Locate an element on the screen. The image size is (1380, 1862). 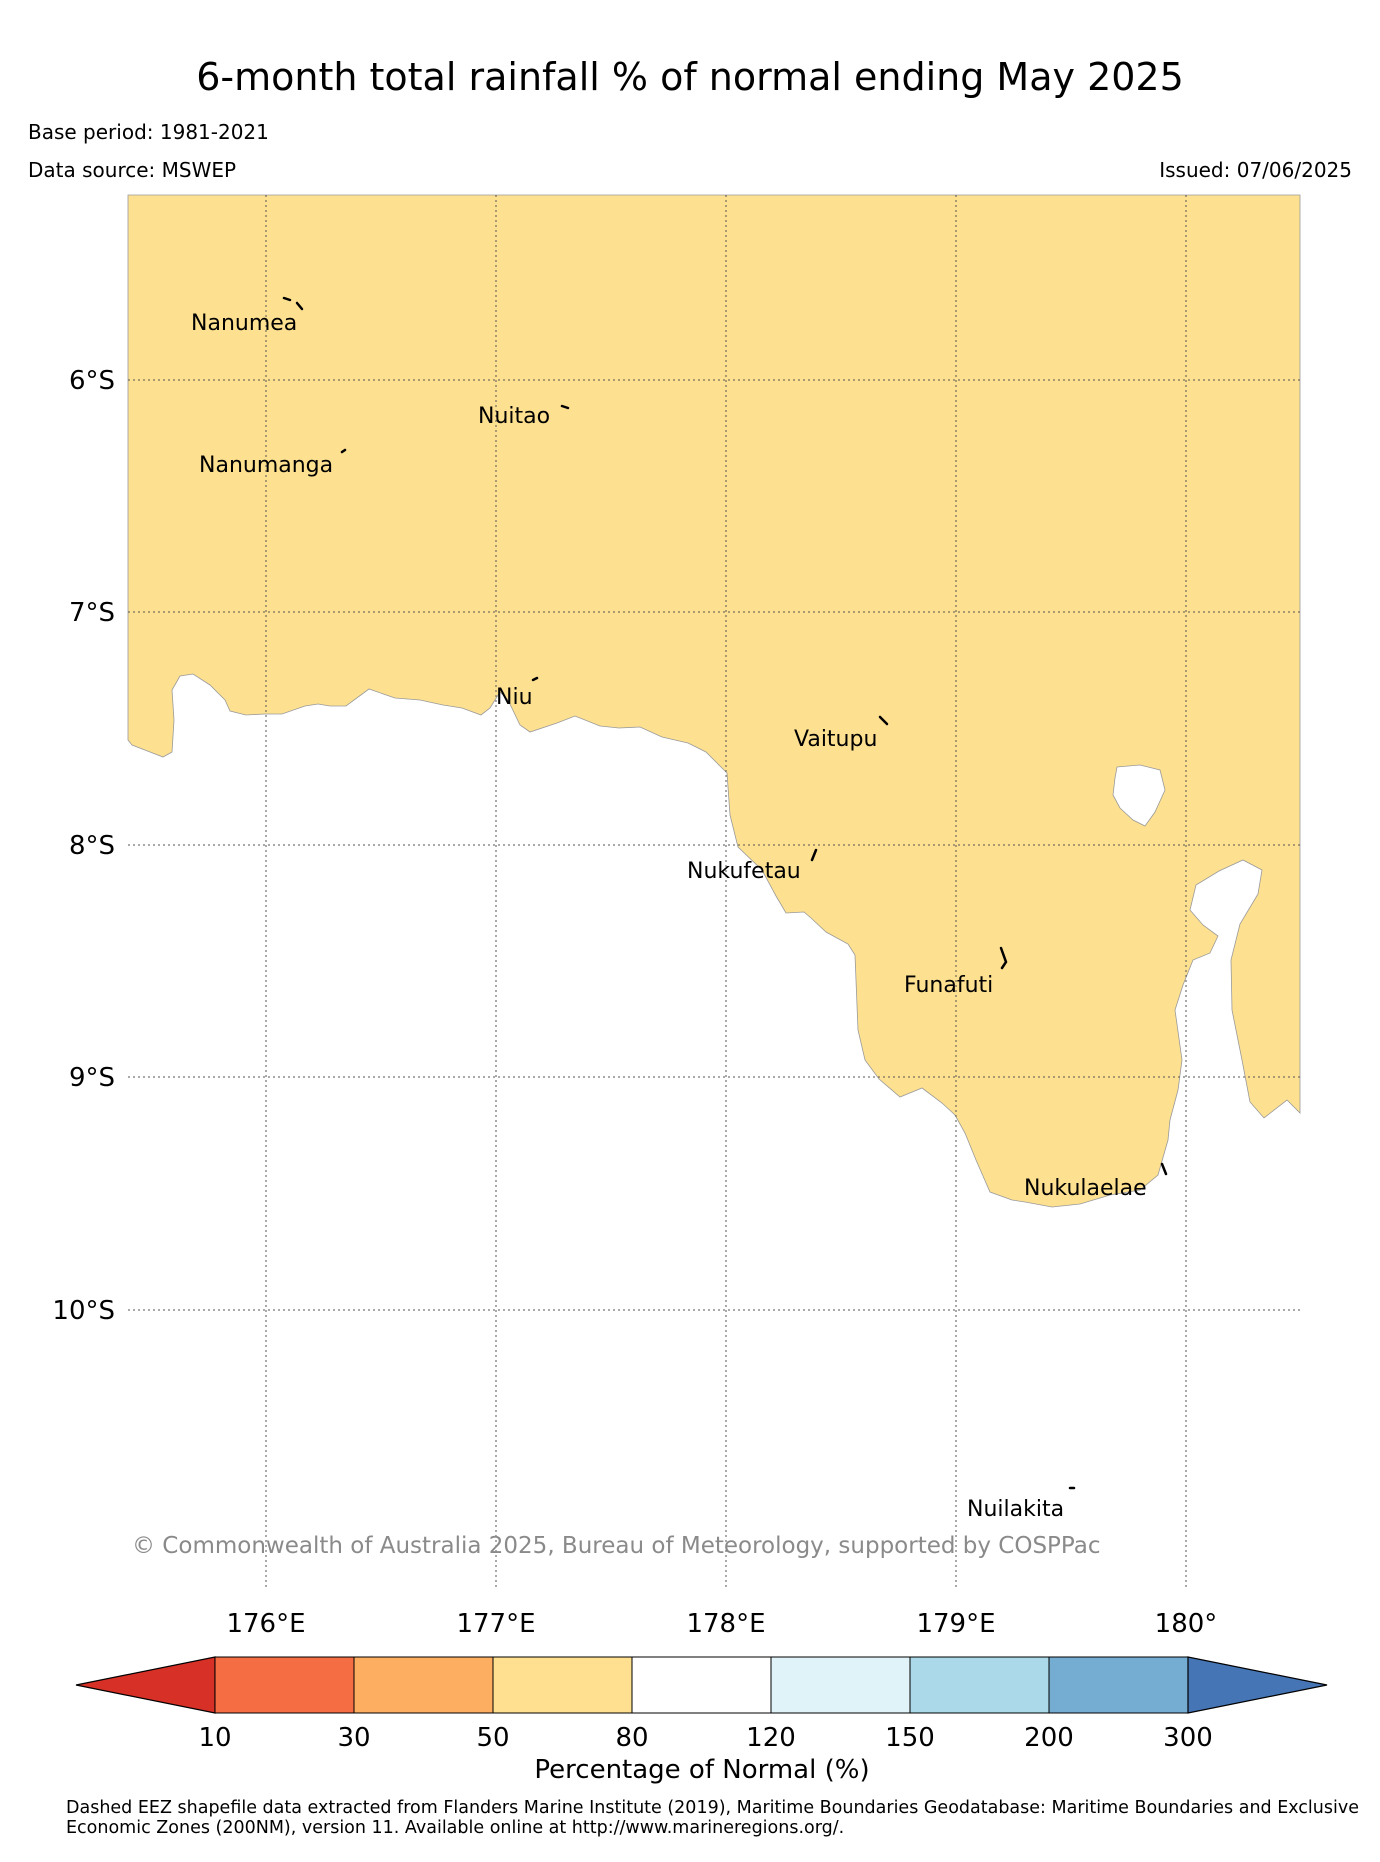
colorbar-label: Percentage of Normal (%) is located at coordinates (701, 1770).